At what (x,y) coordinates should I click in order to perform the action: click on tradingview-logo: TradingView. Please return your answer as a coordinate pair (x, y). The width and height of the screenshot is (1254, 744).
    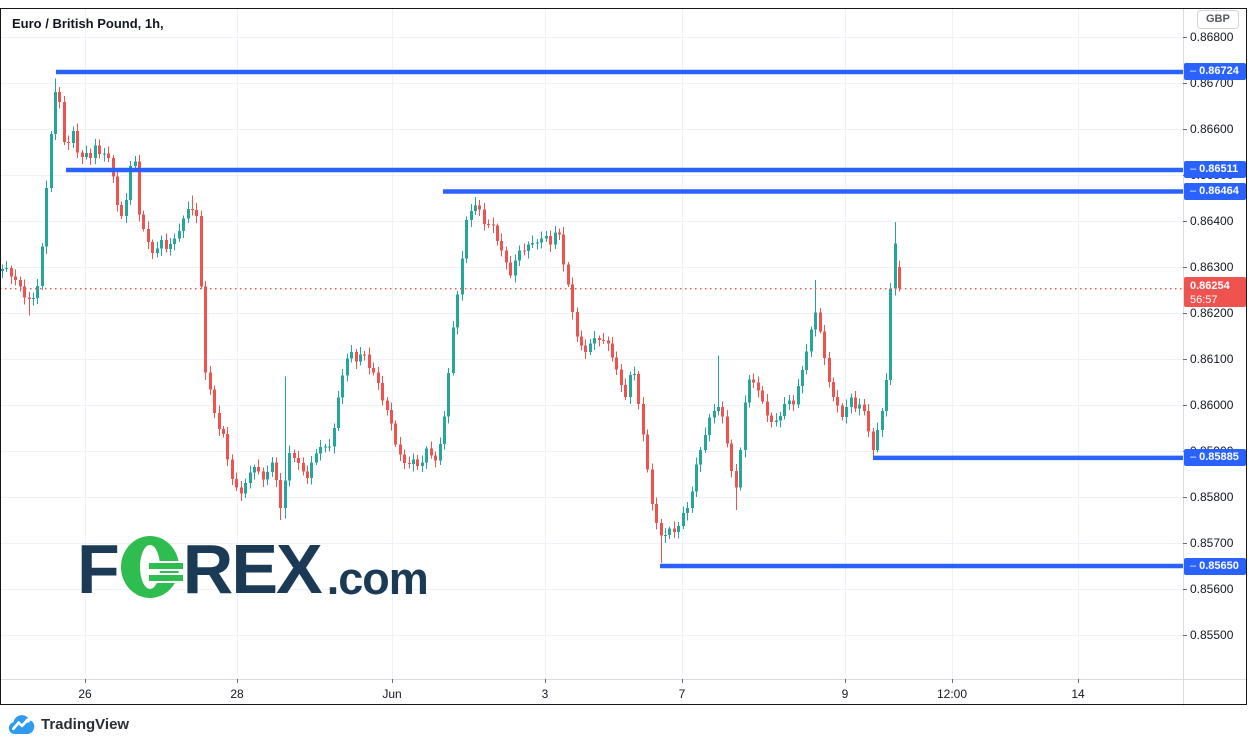
    Looking at the image, I should click on (68, 724).